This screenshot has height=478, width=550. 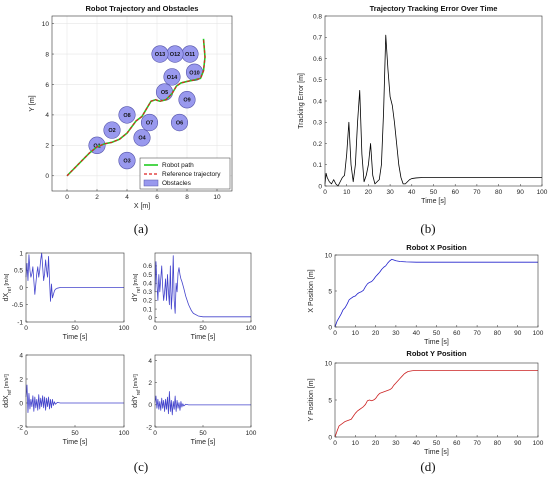 What do you see at coordinates (32, 103) in the screenshot?
I see `y-axis-label: Y [m]` at bounding box center [32, 103].